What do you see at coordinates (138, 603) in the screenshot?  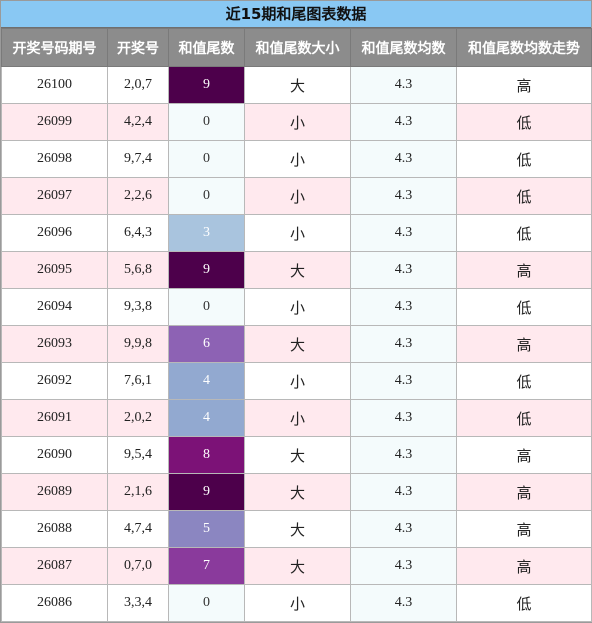 I see `cell-numbers: 3,3,4` at bounding box center [138, 603].